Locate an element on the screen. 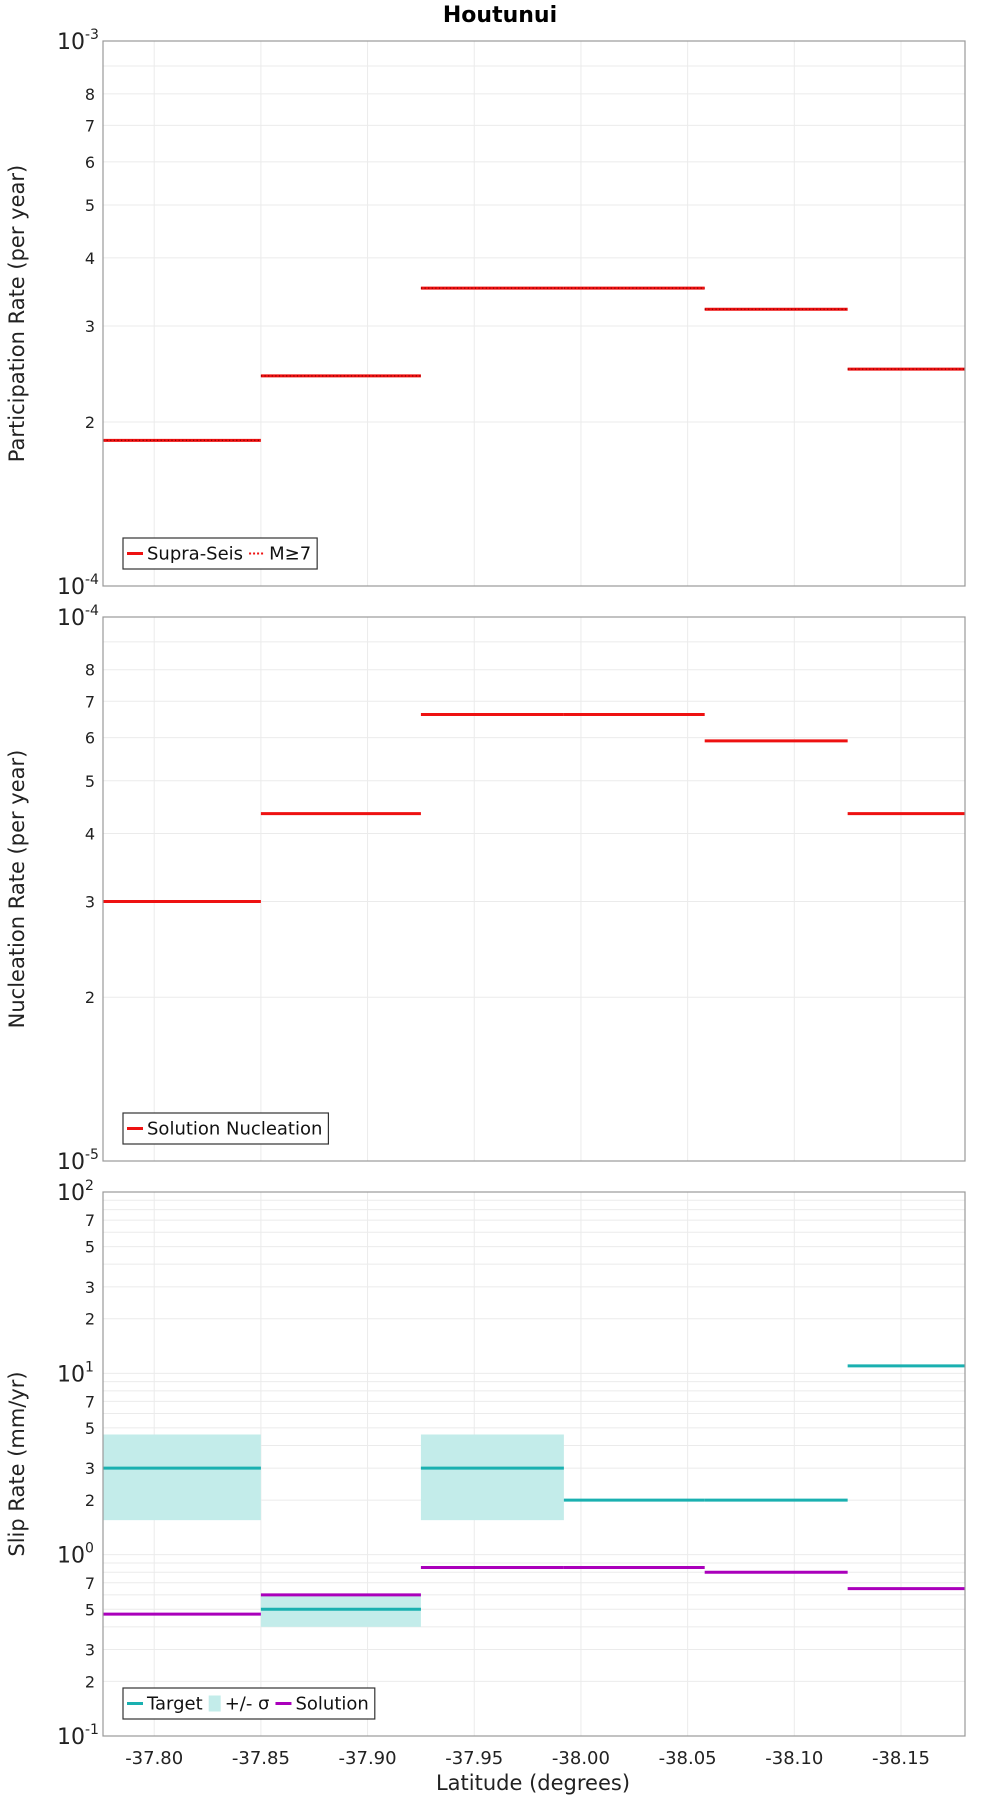  x-tick-label: -38.10 is located at coordinates (794, 1758).